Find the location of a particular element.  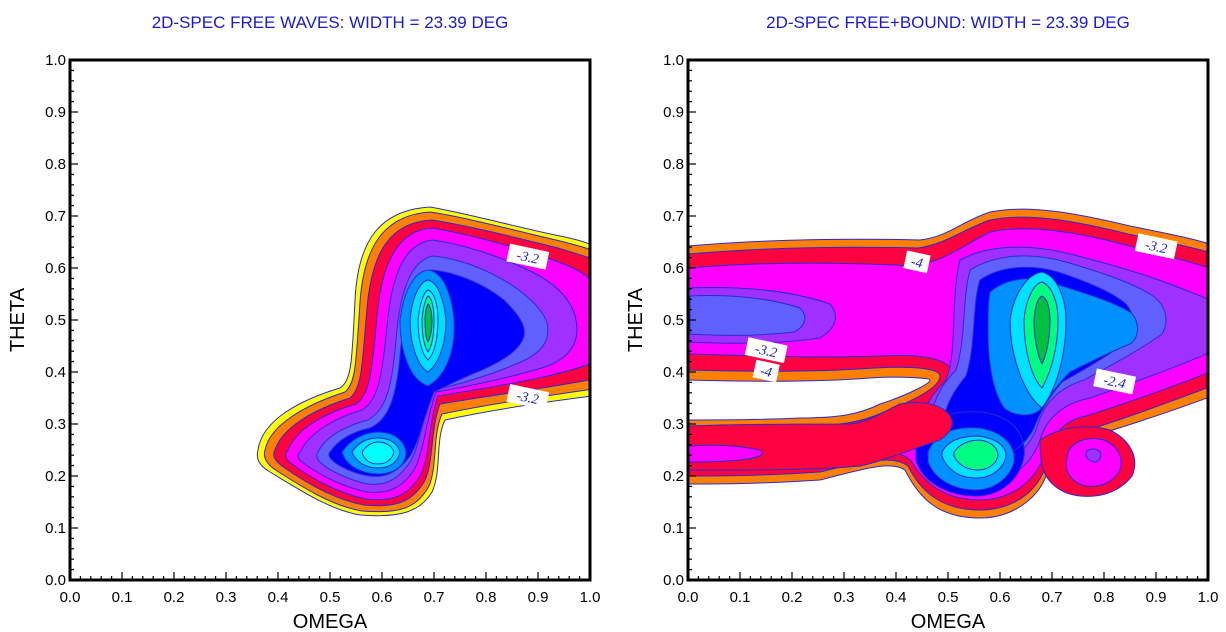

contour-labels: -4 -3.2 -3.2 -4 -2.4 is located at coordinates (961, 314).